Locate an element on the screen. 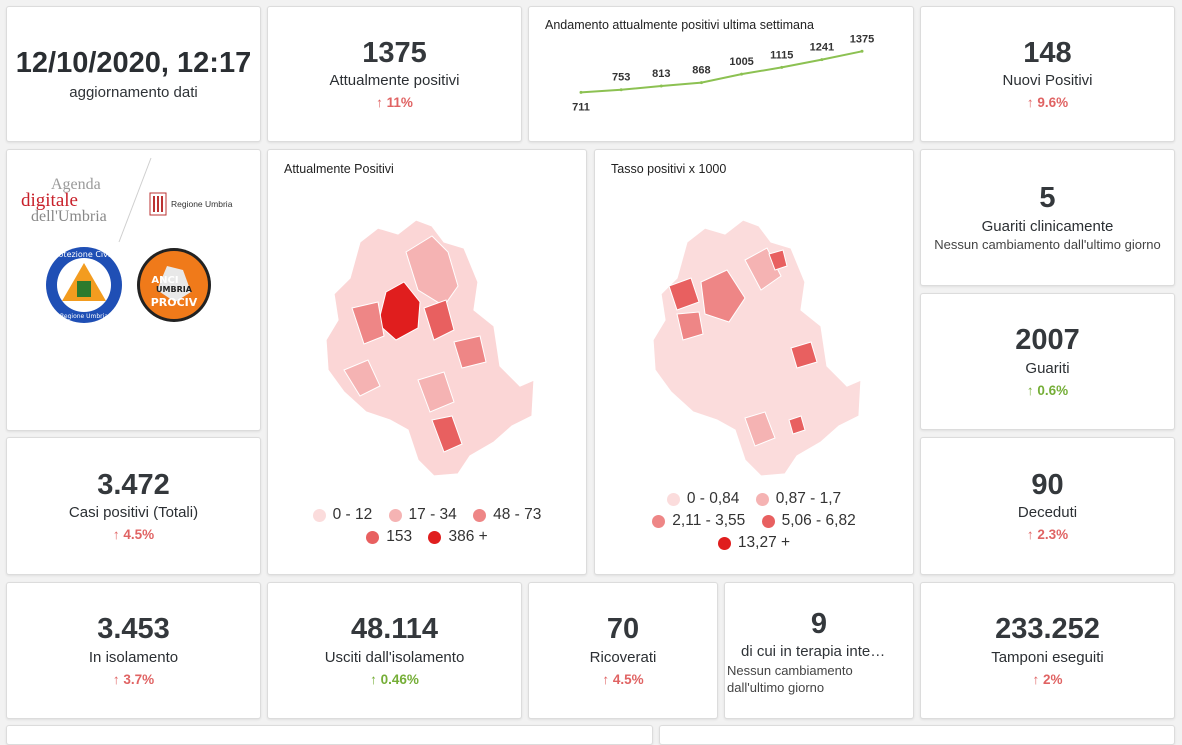 Image resolution: width=1182 pixels, height=745 pixels. map1-legend-item: 17 - 34 is located at coordinates (422, 515).